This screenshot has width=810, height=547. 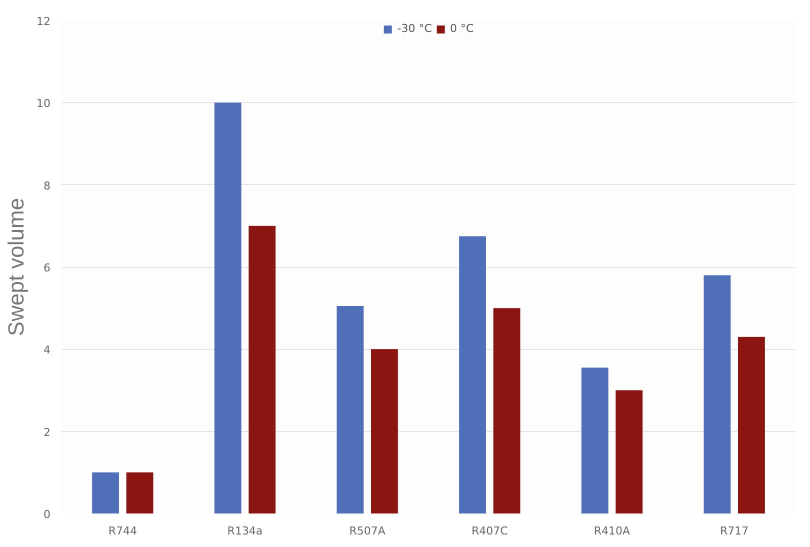 What do you see at coordinates (612, 531) in the screenshot?
I see `x-tick-label: R410A` at bounding box center [612, 531].